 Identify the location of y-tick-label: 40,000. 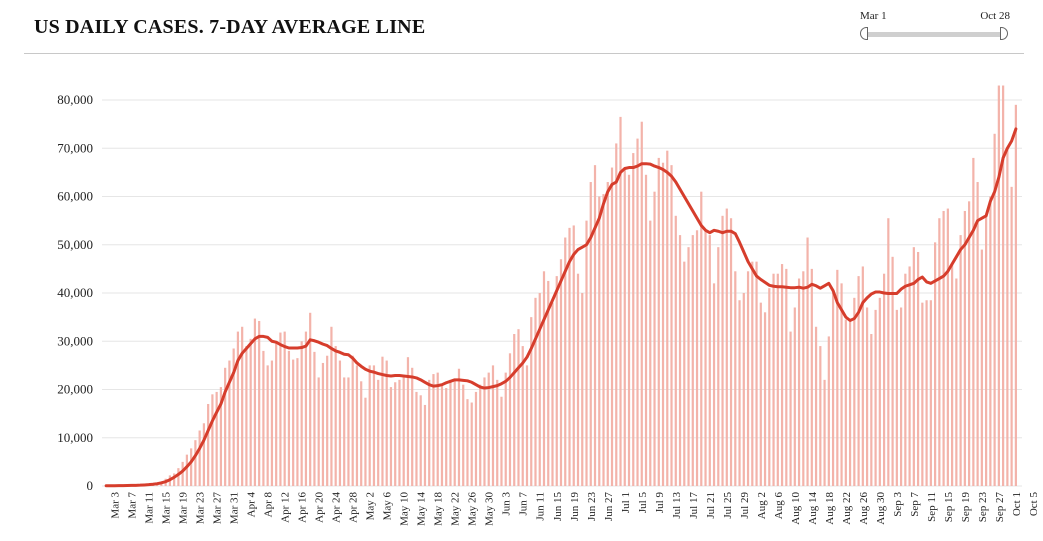
(75, 292).